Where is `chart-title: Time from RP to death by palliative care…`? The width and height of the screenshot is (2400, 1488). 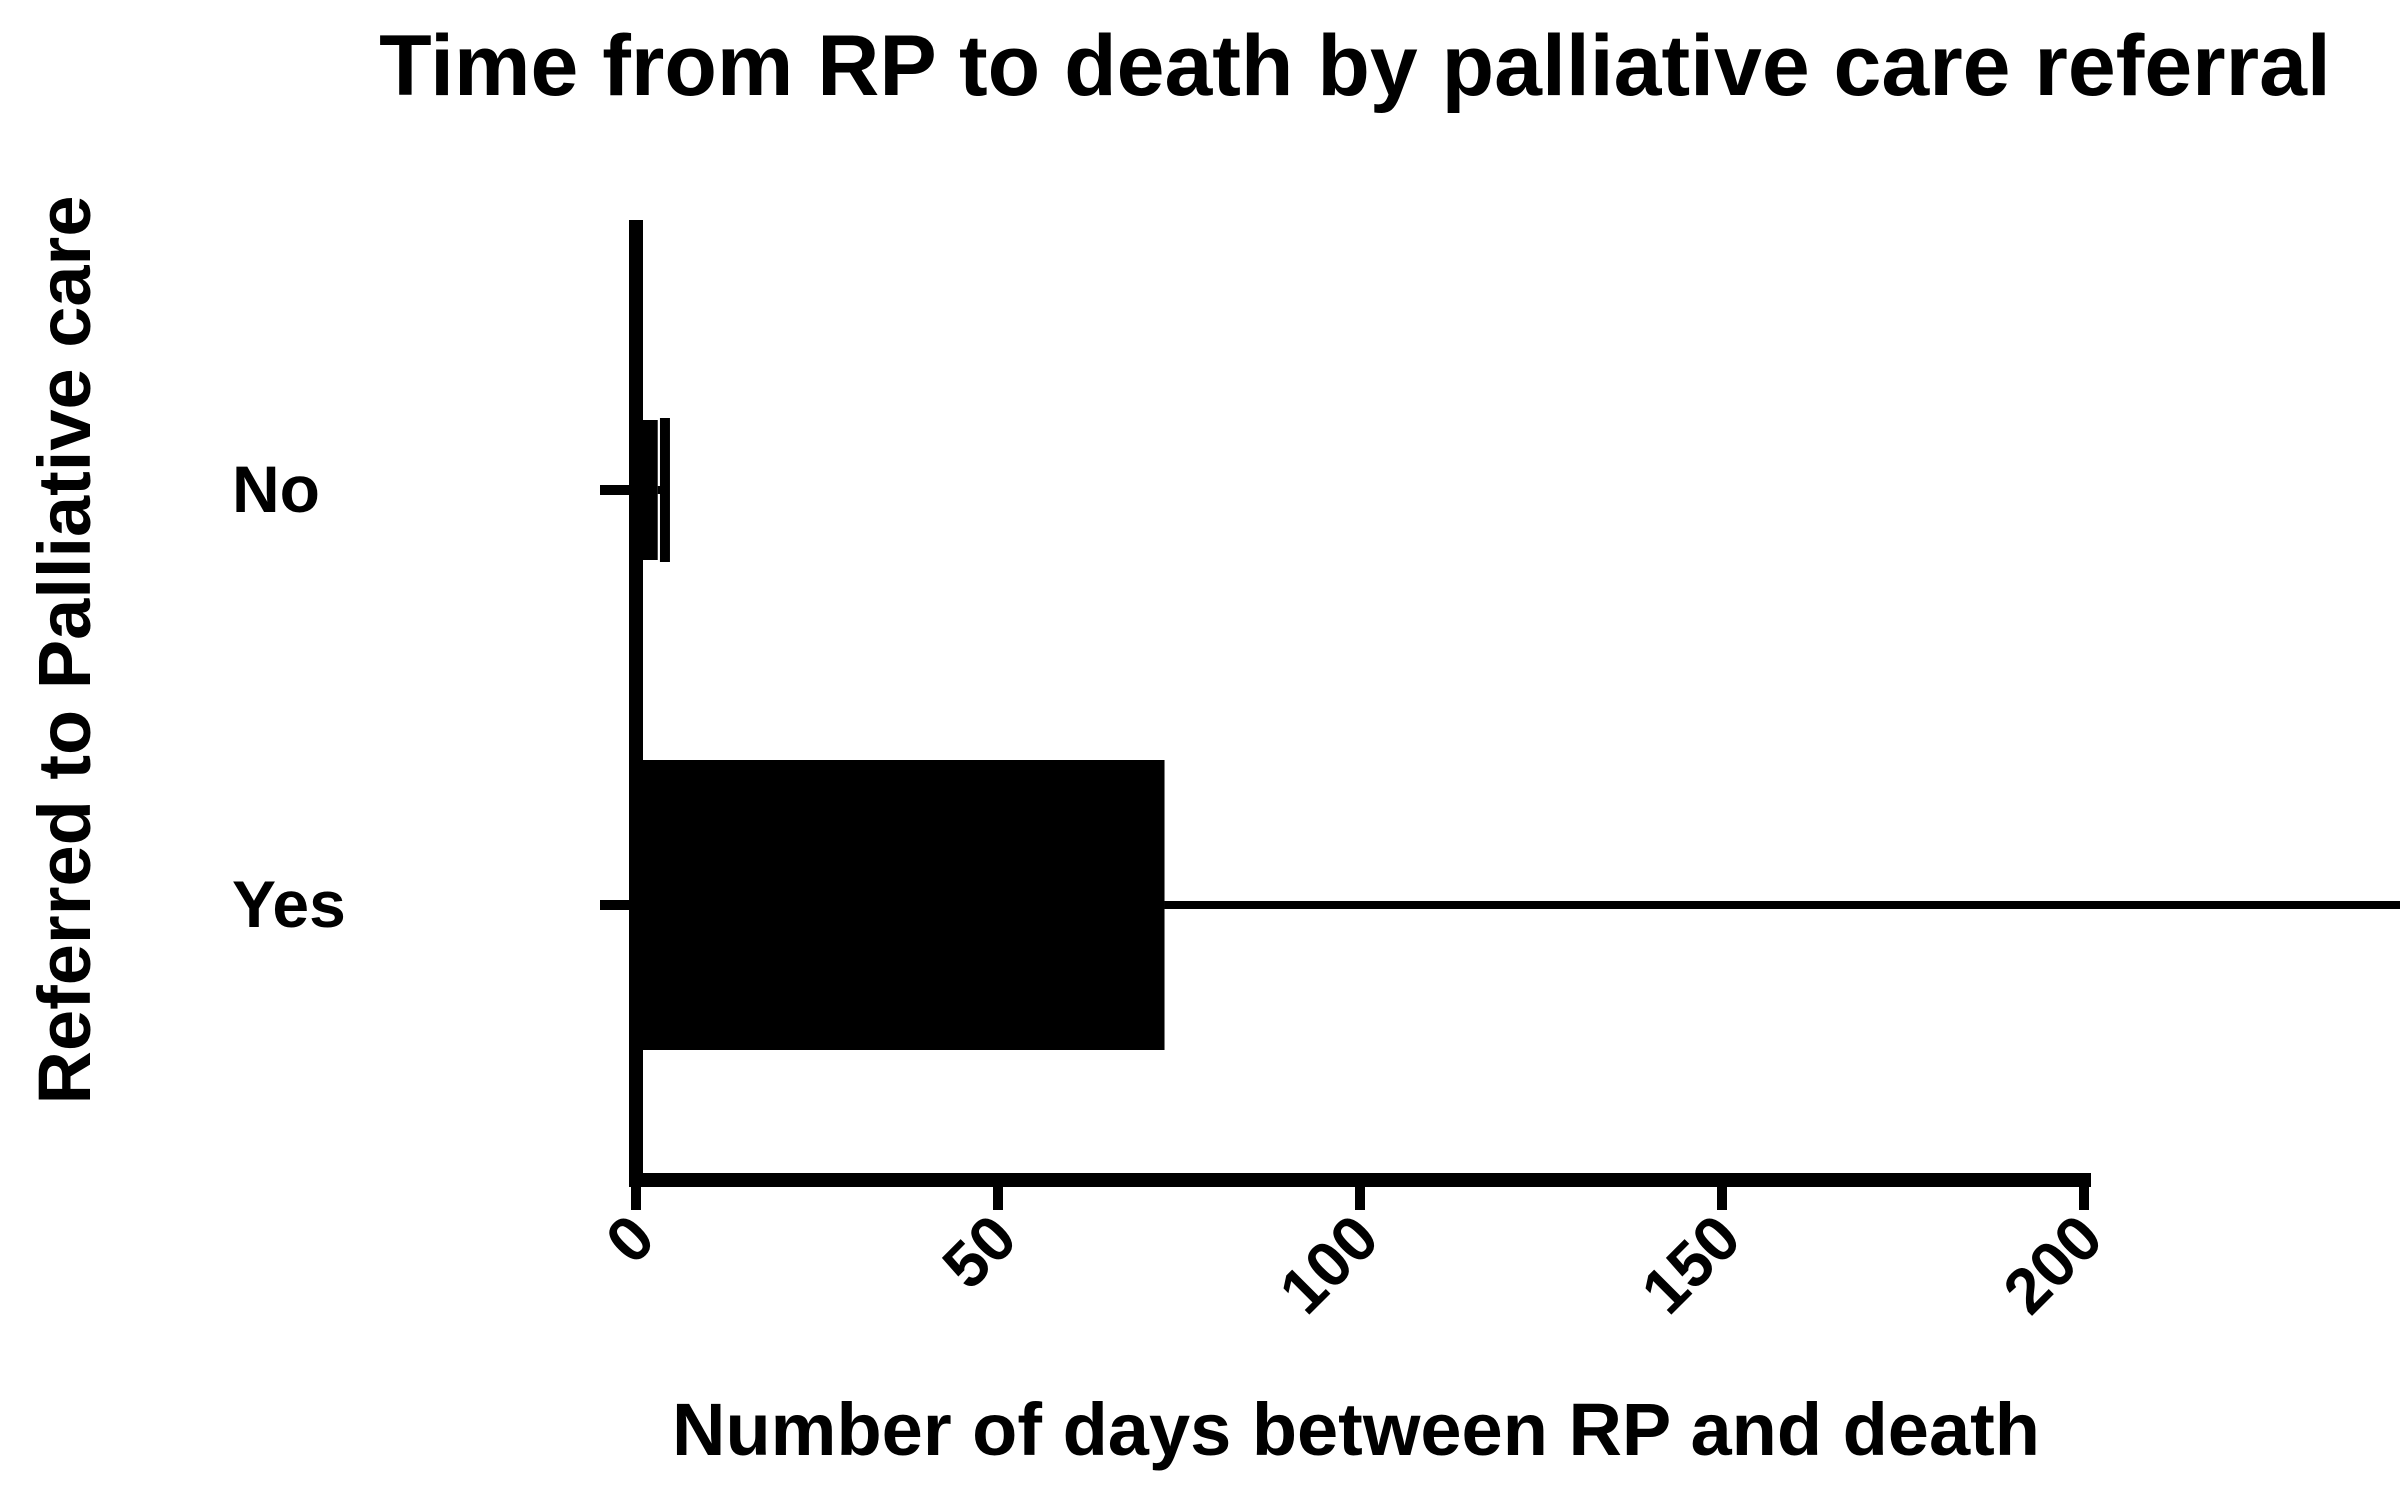
chart-title: Time from RP to death by palliative care… is located at coordinates (1355, 66).